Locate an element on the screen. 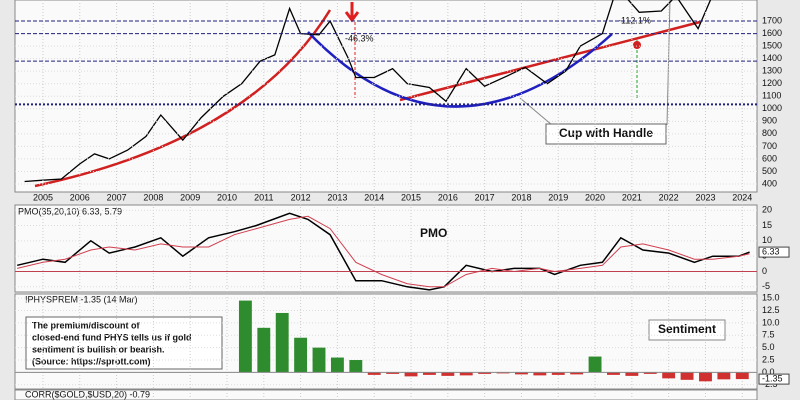 Image resolution: width=800 pixels, height=400 pixels. x-tick-label: 2005 is located at coordinates (43, 197).